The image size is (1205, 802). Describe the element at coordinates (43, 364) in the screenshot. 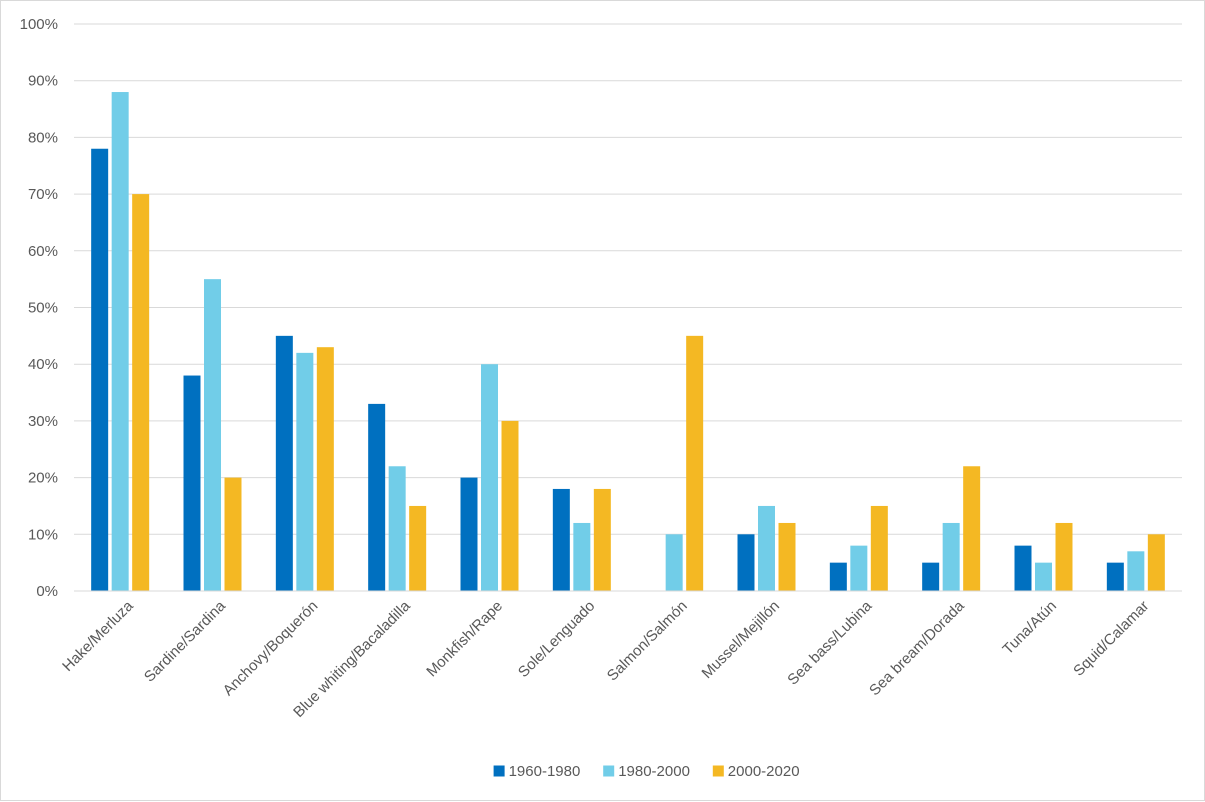

I see `y-tick-label: 40%` at that location.